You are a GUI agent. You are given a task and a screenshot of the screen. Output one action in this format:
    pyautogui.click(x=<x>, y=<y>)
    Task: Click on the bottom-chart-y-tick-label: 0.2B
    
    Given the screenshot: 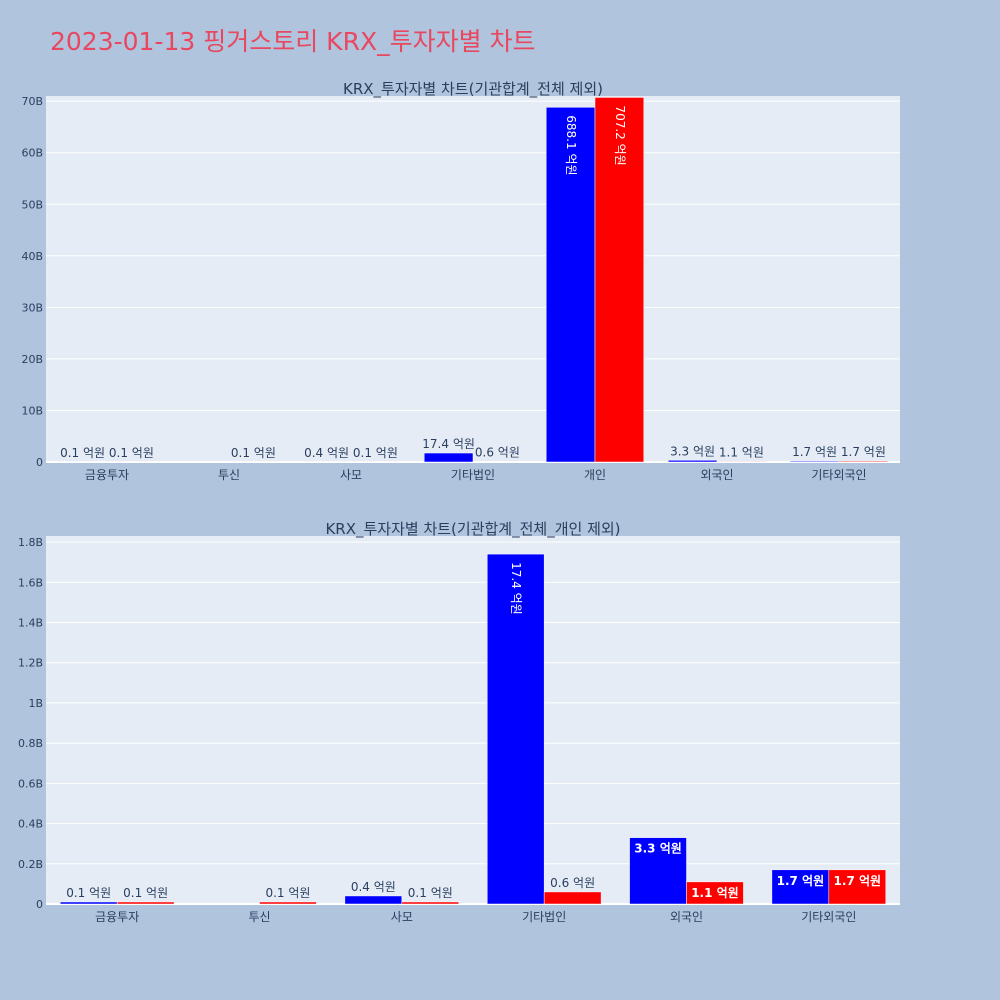 What is the action you would take?
    pyautogui.click(x=30, y=864)
    